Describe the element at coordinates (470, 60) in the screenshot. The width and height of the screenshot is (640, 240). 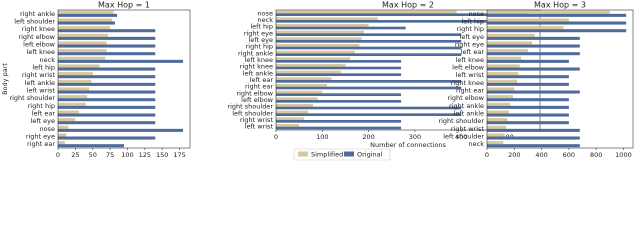
I see `y-tick-label: left knee` at that location.